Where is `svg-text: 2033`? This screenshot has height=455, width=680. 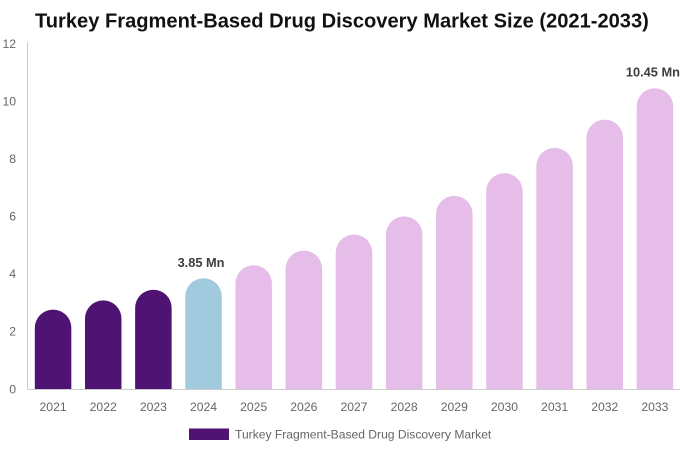 svg-text: 2033 is located at coordinates (654, 407).